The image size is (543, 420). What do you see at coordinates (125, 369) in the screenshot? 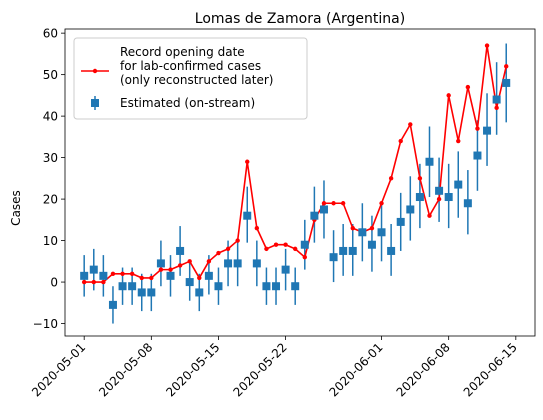
I see `x-tick-label: 2020-05-08` at bounding box center [125, 369].